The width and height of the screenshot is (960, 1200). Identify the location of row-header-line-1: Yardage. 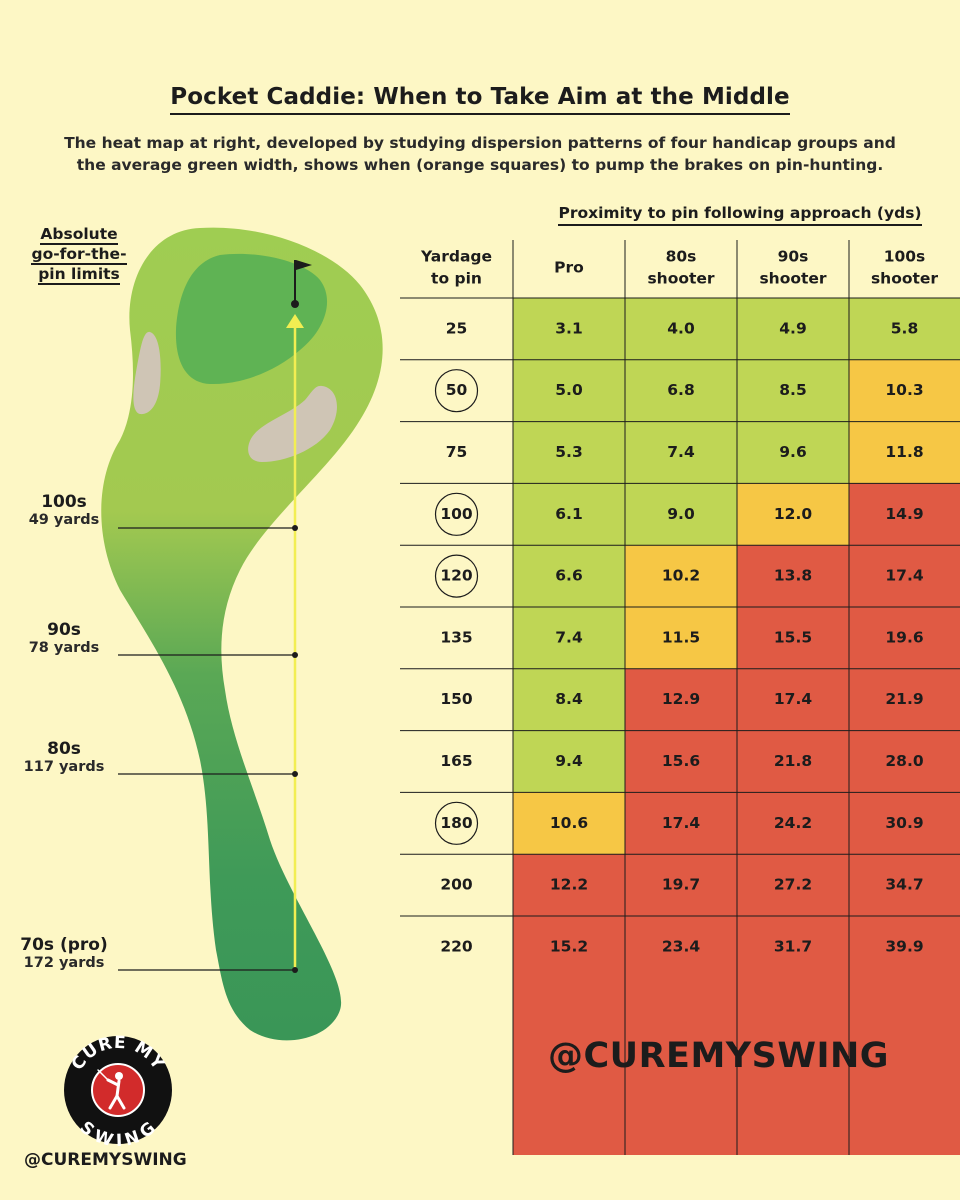
(456, 257).